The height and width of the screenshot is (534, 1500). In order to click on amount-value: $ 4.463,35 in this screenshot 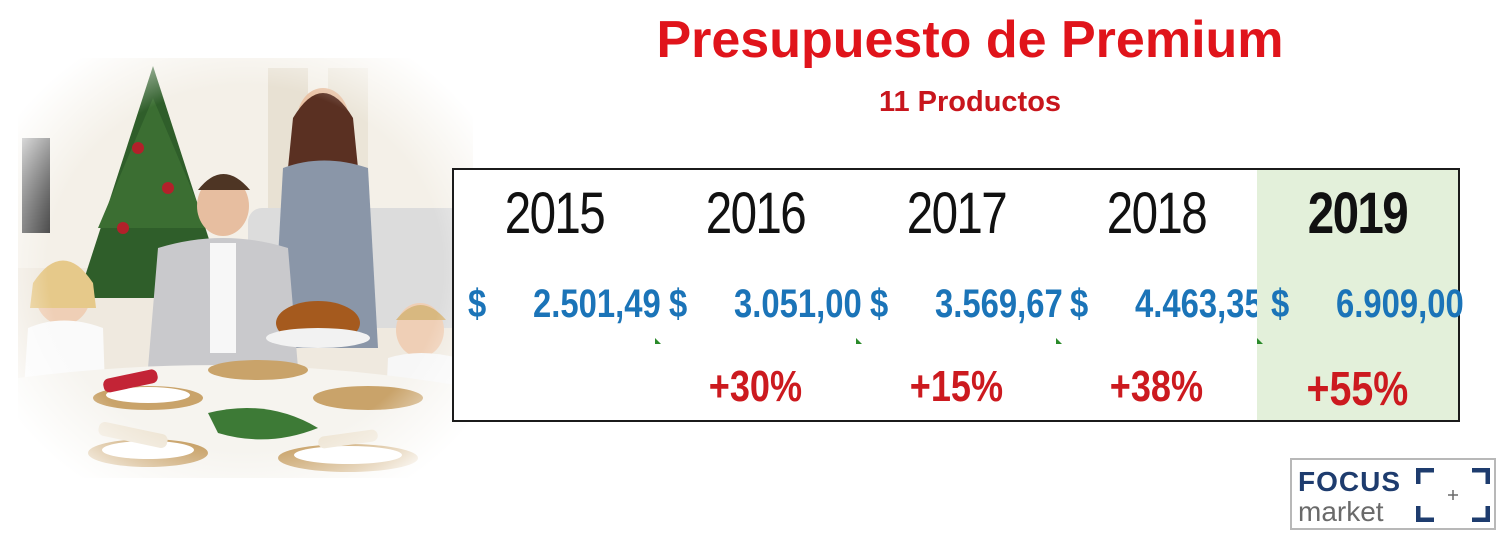, I will do `click(1166, 304)`.